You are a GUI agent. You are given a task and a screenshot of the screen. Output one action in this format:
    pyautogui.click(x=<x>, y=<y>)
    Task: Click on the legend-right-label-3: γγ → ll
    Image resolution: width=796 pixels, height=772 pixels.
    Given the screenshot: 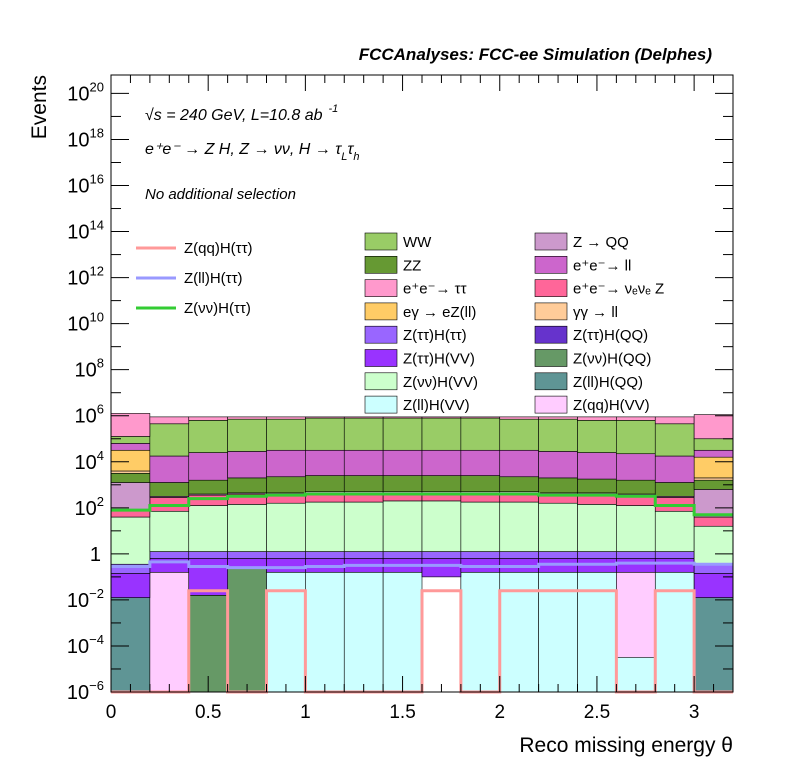 What is the action you would take?
    pyautogui.click(x=595, y=312)
    